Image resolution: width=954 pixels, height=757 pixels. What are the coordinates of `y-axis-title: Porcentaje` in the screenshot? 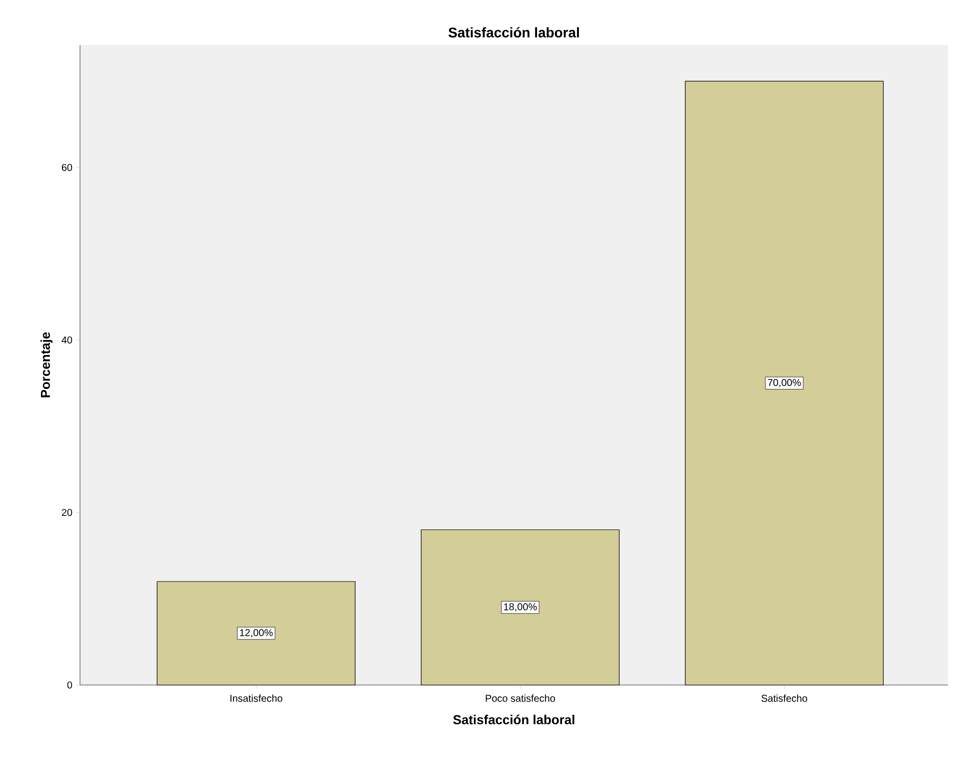 It's located at (46, 365).